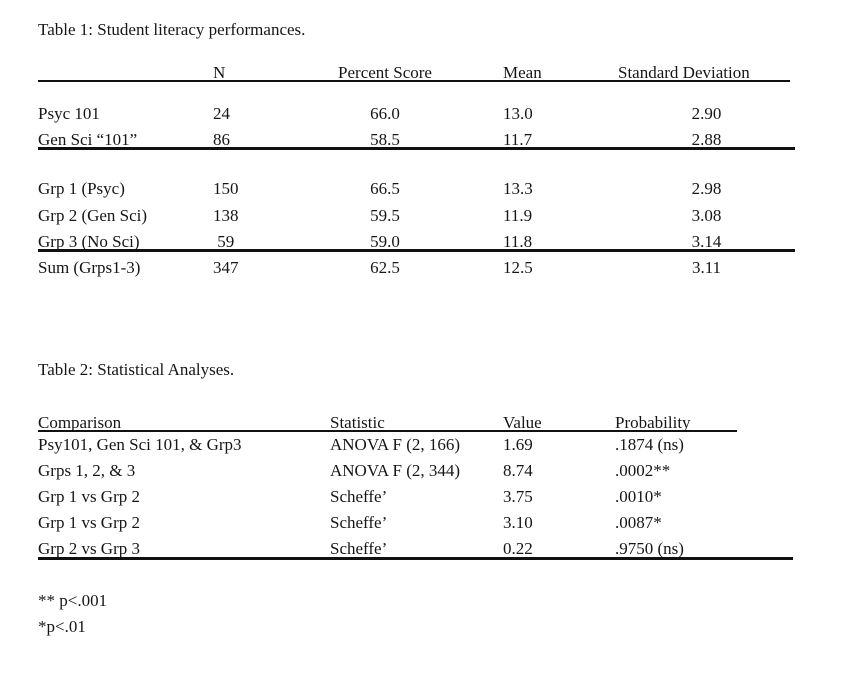 Image resolution: width=850 pixels, height=673 pixels. I want to click on column-header: Mean, so click(522, 72).